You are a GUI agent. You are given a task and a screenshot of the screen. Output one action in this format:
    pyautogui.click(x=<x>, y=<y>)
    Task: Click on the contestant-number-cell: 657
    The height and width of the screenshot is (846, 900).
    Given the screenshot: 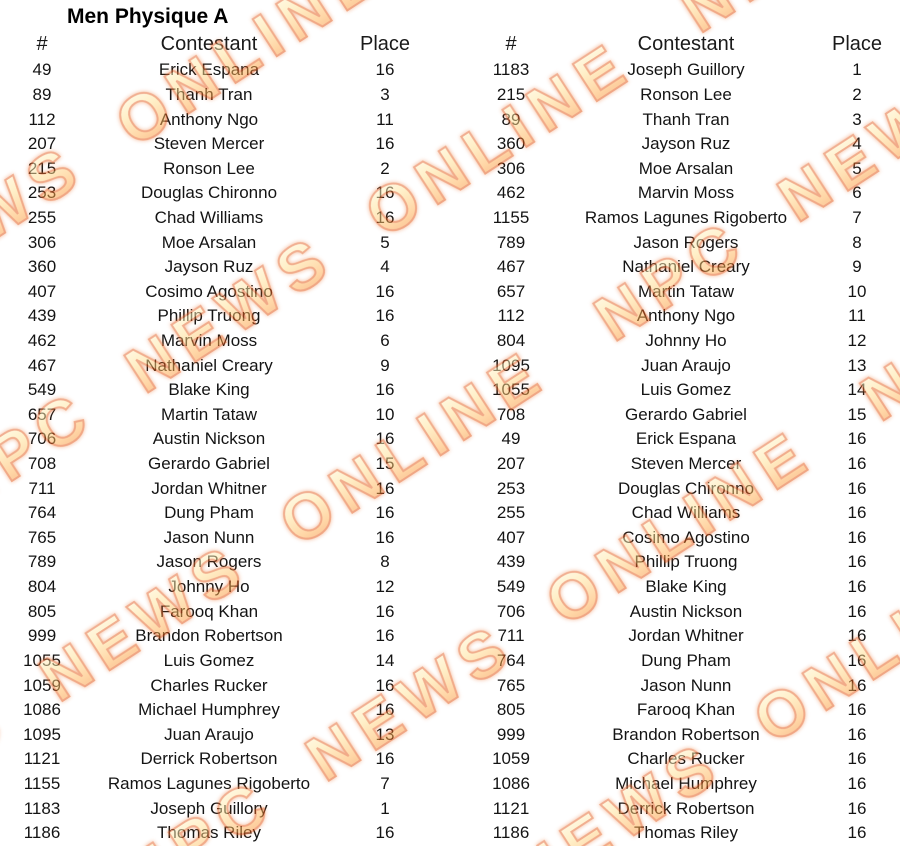 What is the action you would take?
    pyautogui.click(x=42, y=414)
    